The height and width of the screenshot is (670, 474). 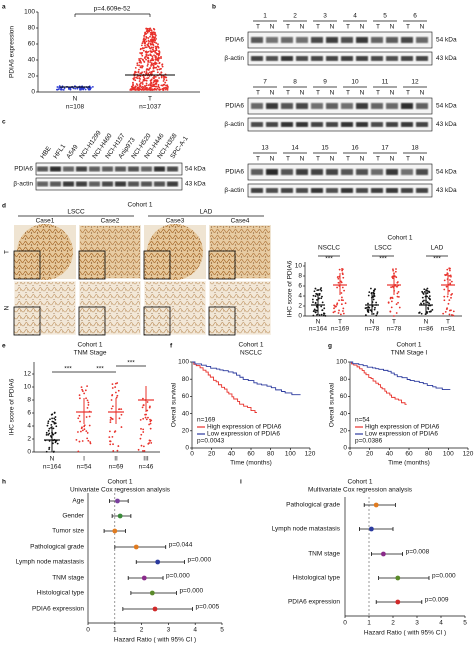 What do you see at coordinates (340, 124) in the screenshot?
I see `blot-box` at bounding box center [340, 124].